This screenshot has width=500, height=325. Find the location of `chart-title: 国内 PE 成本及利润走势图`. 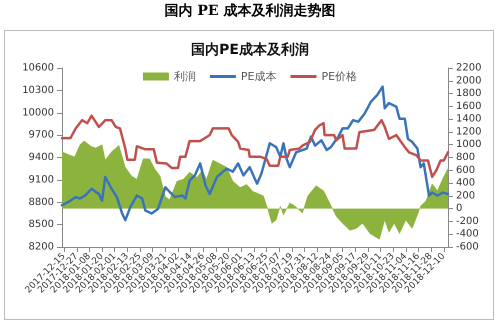

chart-title: 国内 PE 成本及利润走势图 is located at coordinates (250, 11).